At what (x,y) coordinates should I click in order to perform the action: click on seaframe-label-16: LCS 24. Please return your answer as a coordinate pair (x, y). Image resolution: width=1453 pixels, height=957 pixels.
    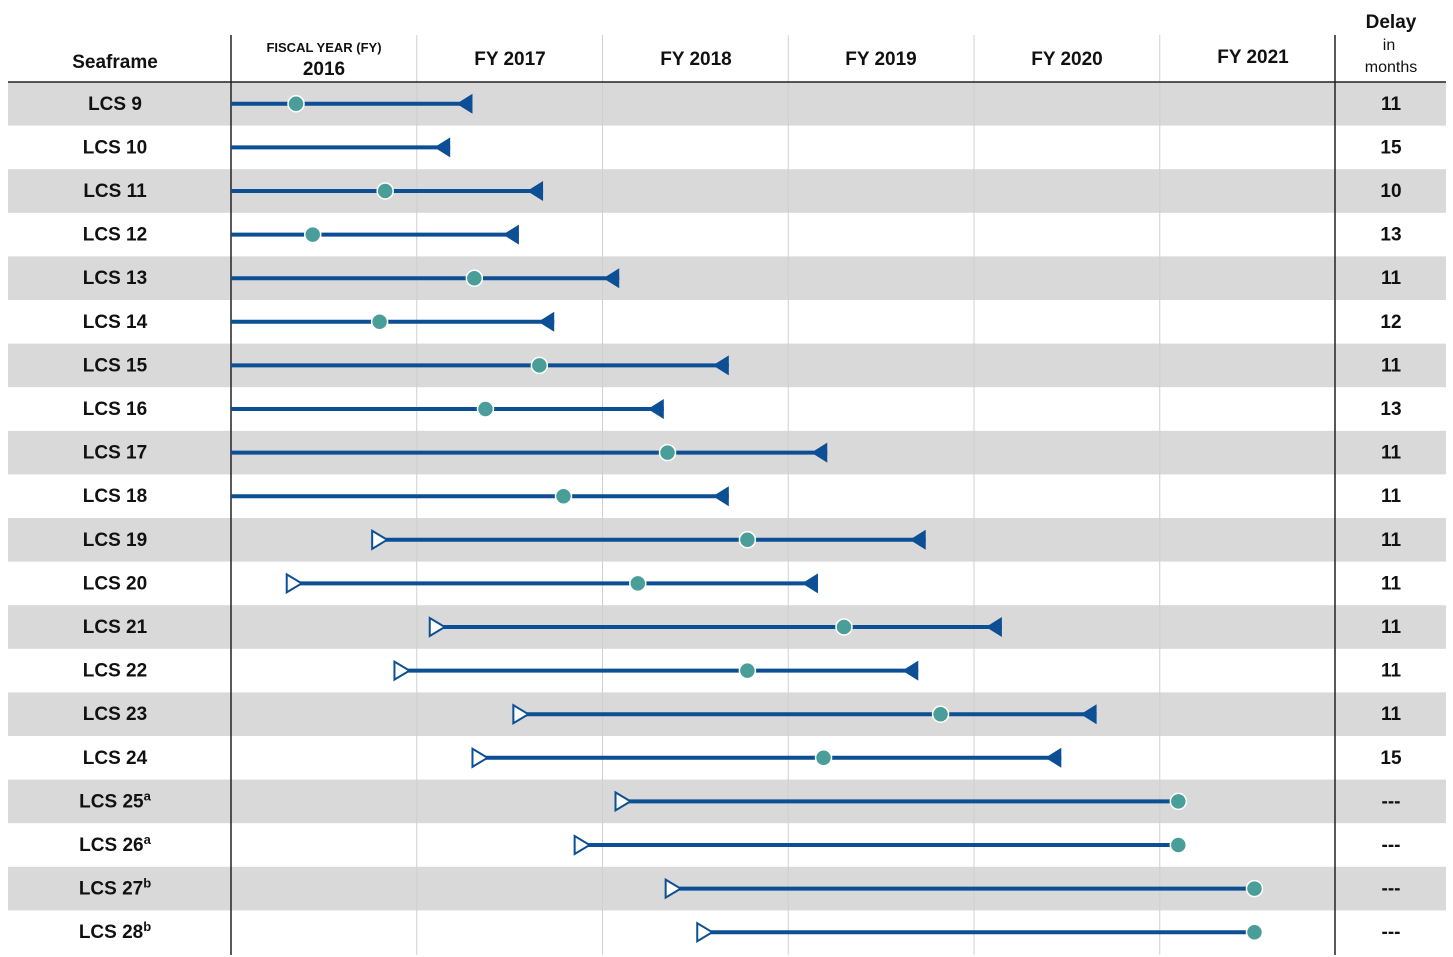
    Looking at the image, I should click on (115, 758).